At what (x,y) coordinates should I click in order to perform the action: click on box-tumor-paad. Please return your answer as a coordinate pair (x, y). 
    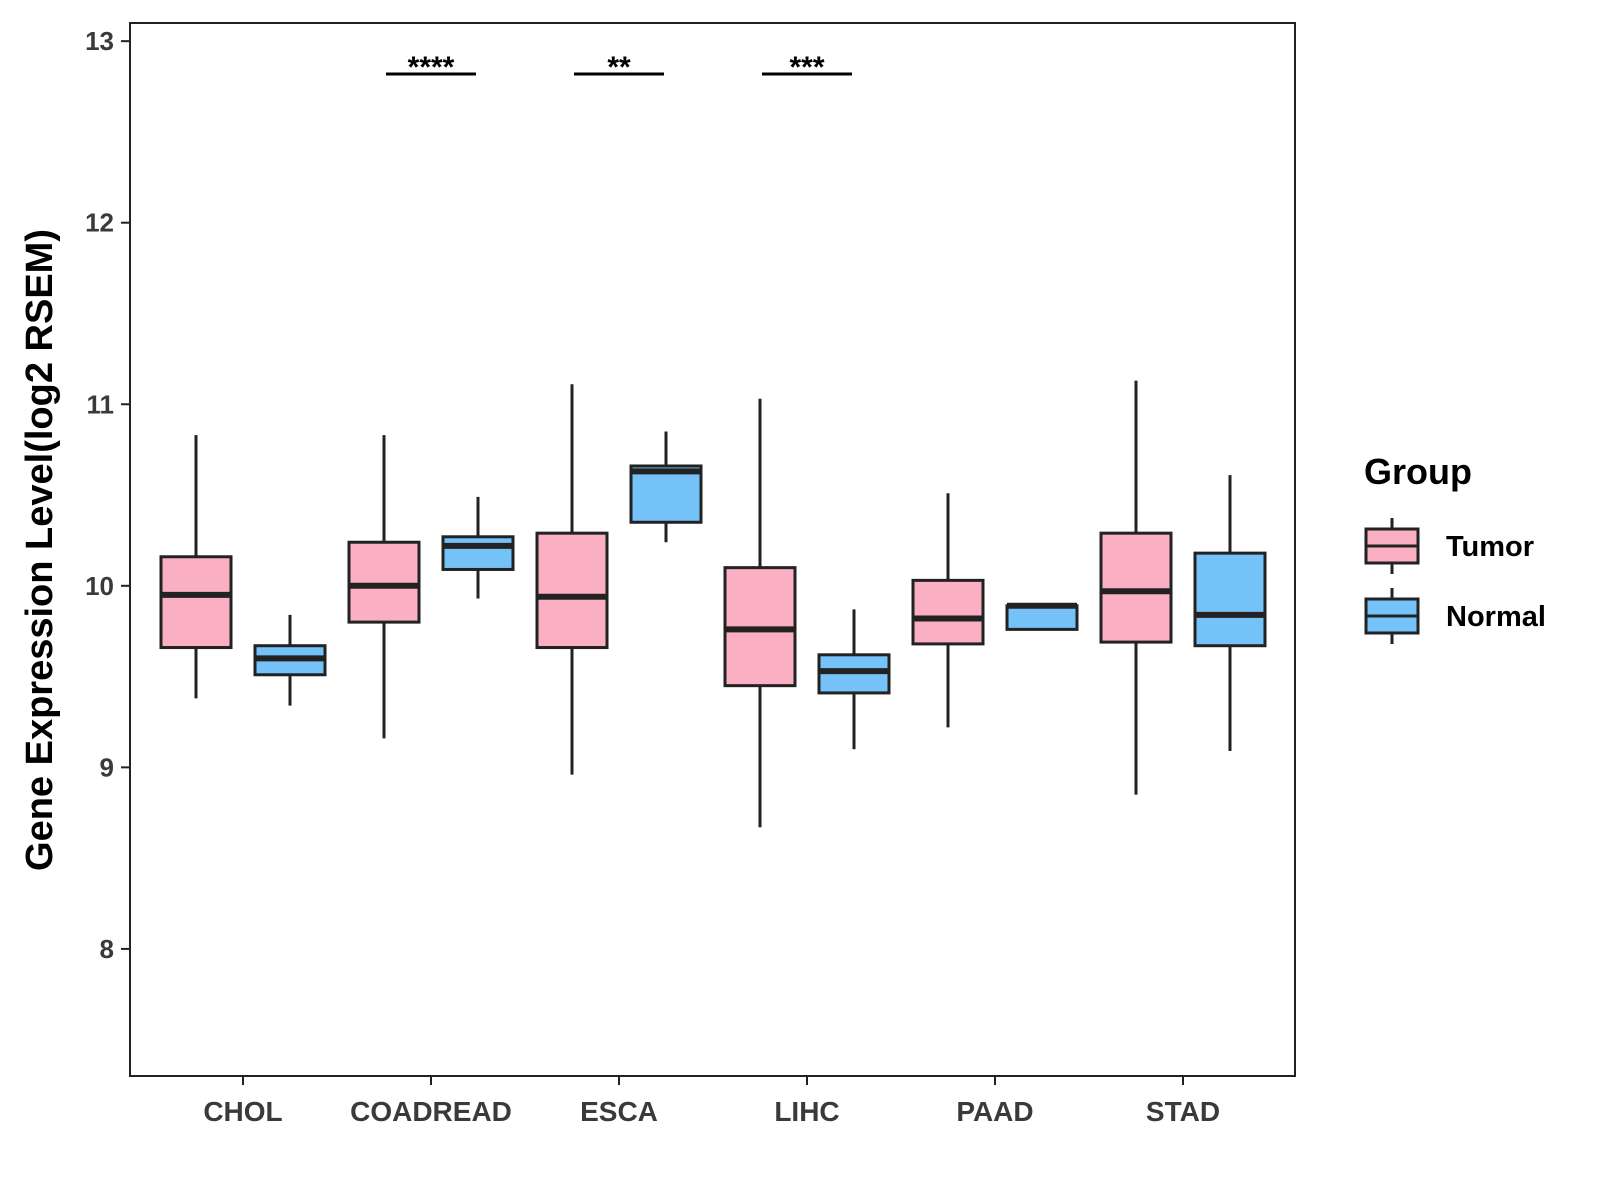
    Looking at the image, I should click on (948, 610).